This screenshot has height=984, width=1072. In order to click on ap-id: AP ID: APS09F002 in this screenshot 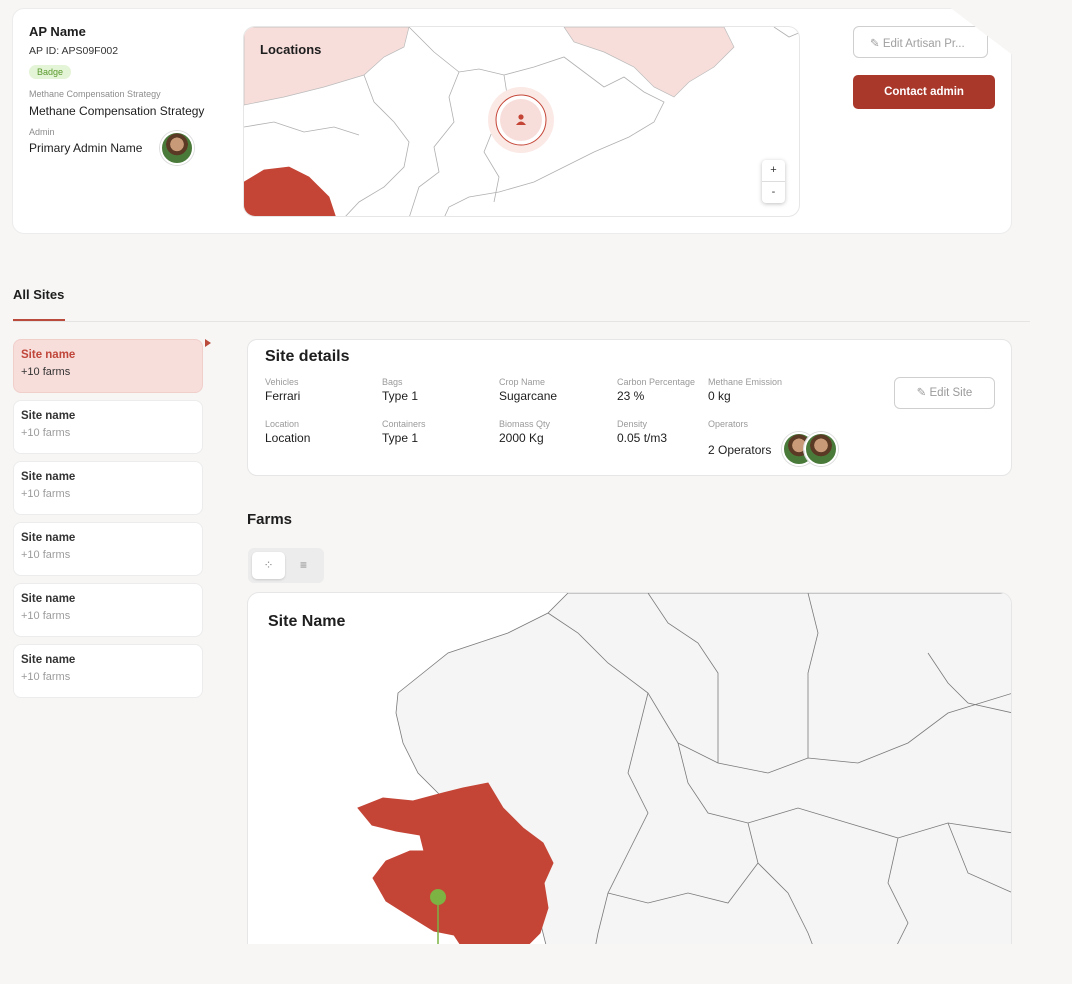, I will do `click(74, 51)`.